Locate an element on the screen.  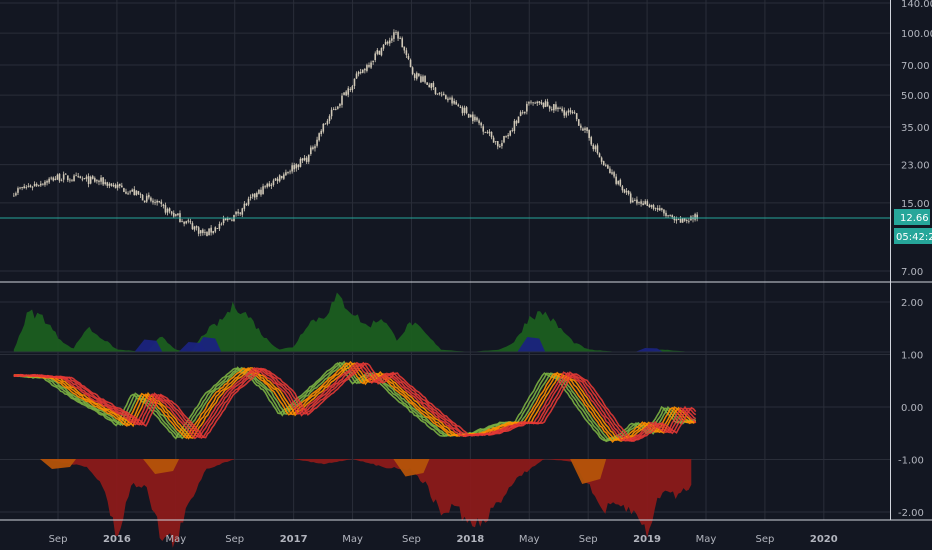
oscillator-tick-label: 2.00 is located at coordinates (912, 303).